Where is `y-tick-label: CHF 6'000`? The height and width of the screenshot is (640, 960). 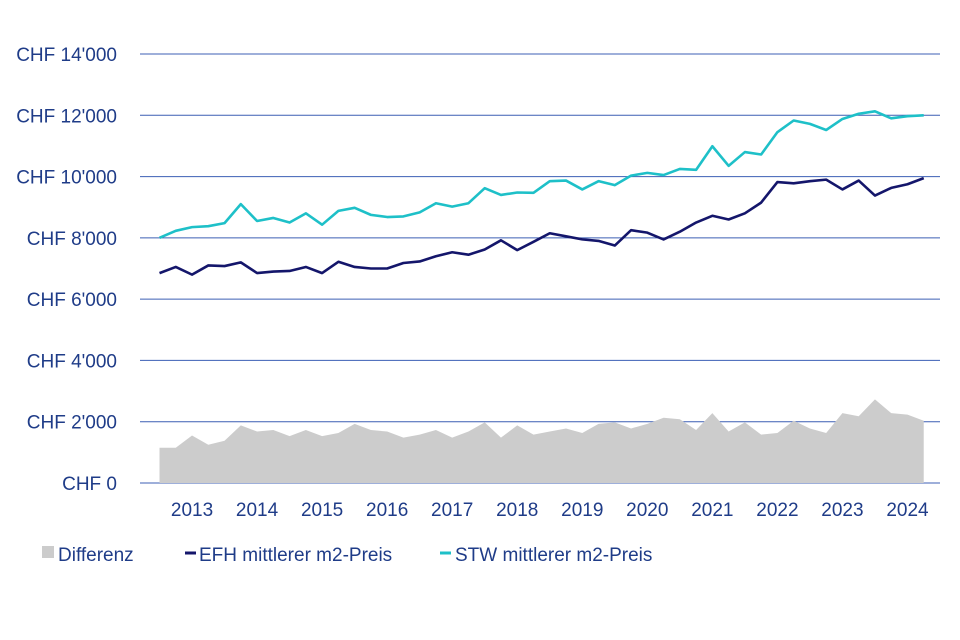
y-tick-label: CHF 6'000 is located at coordinates (72, 300).